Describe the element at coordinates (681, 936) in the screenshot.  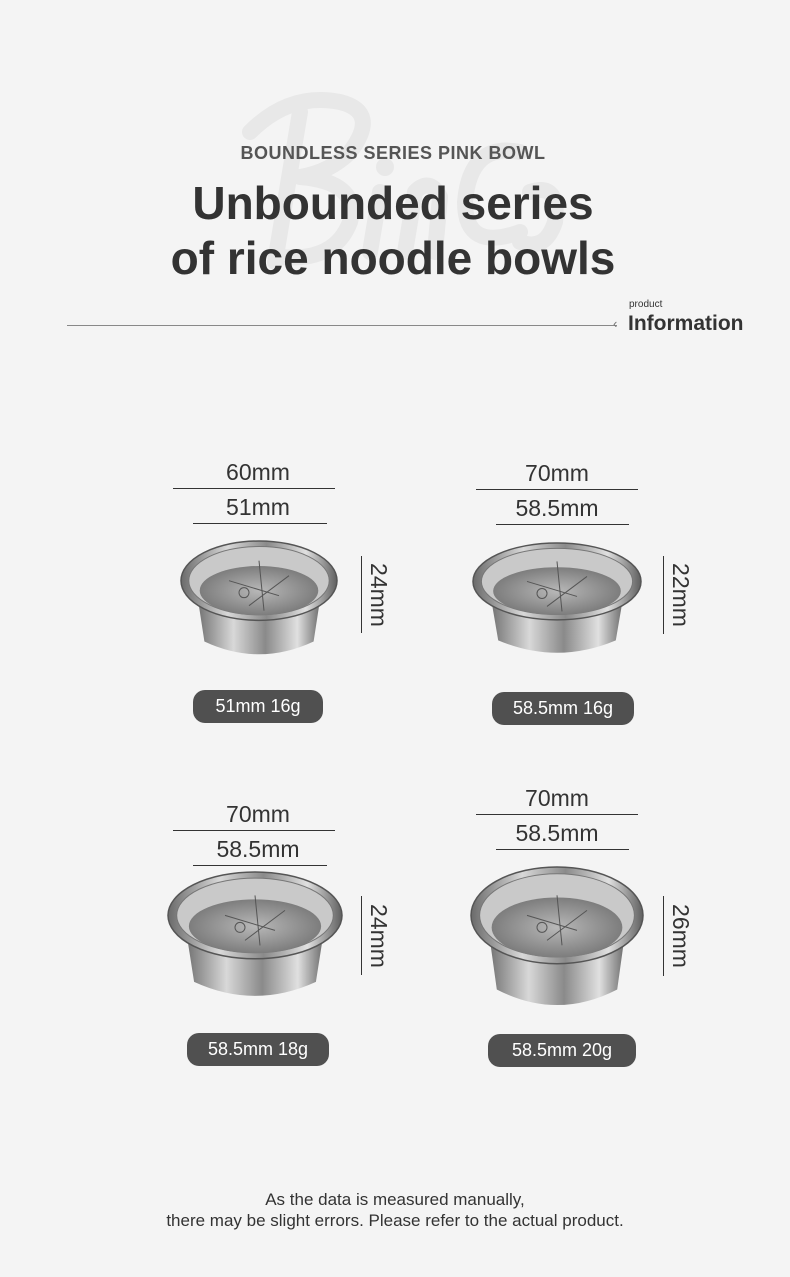
I see `height-label: 26mm` at that location.